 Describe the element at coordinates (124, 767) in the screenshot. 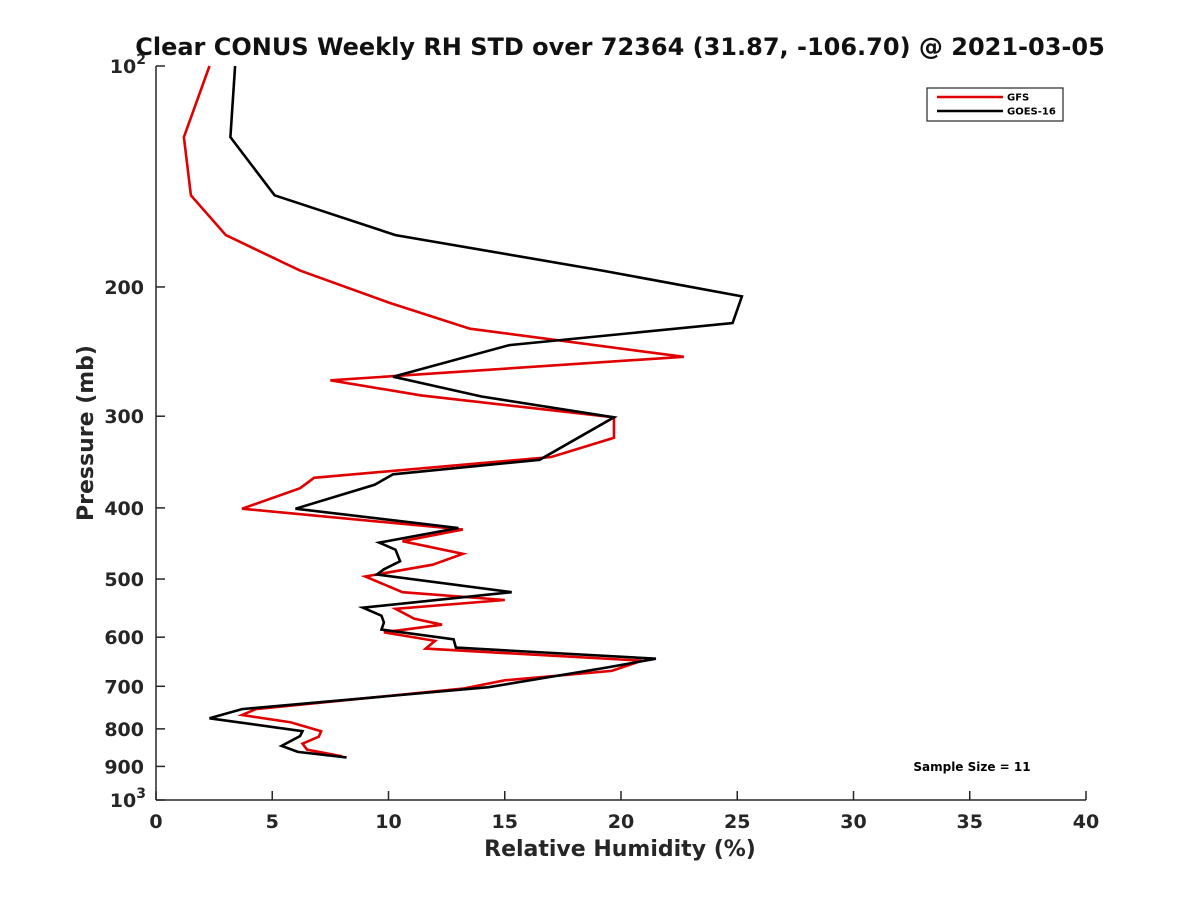

I see `y-tick-label: 900` at that location.